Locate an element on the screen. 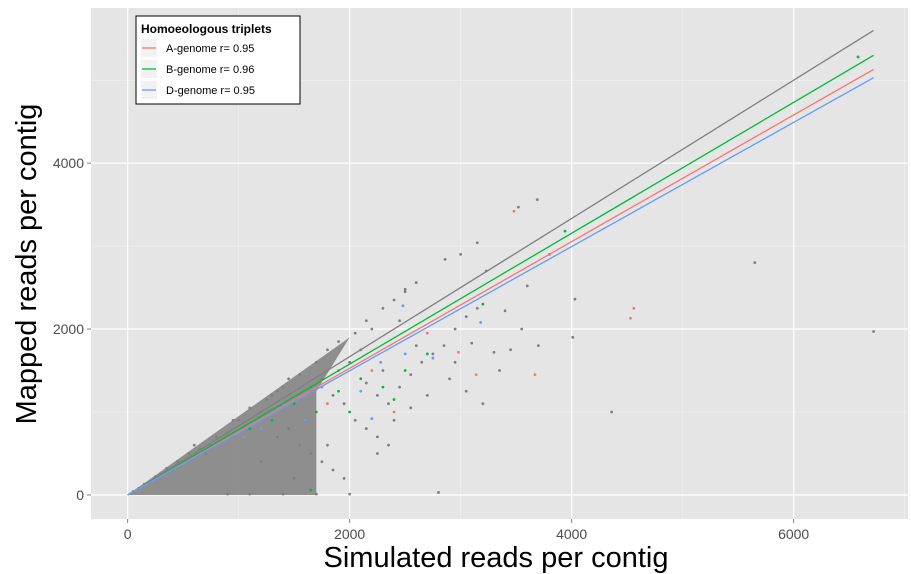  x-tick-label: 2000 is located at coordinates (349, 534).